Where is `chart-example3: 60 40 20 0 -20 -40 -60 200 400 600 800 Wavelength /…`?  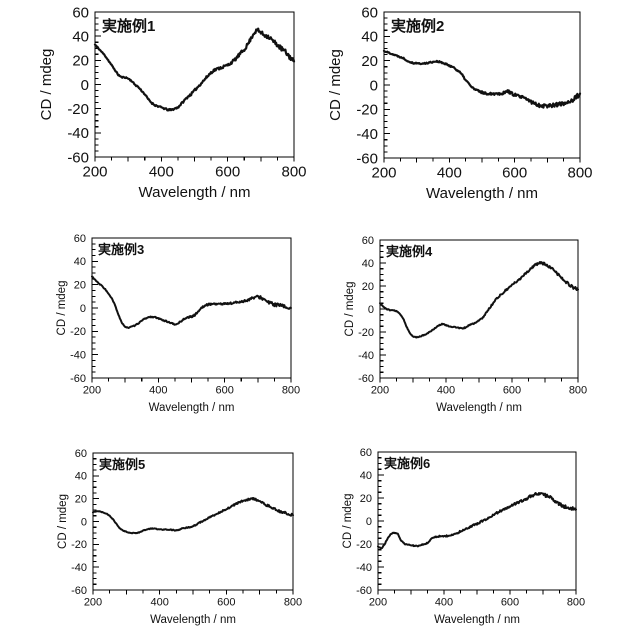 chart-example3: 60 40 20 0 -20 -40 -60 200 400 600 800 Wavelength /… is located at coordinates (169, 325).